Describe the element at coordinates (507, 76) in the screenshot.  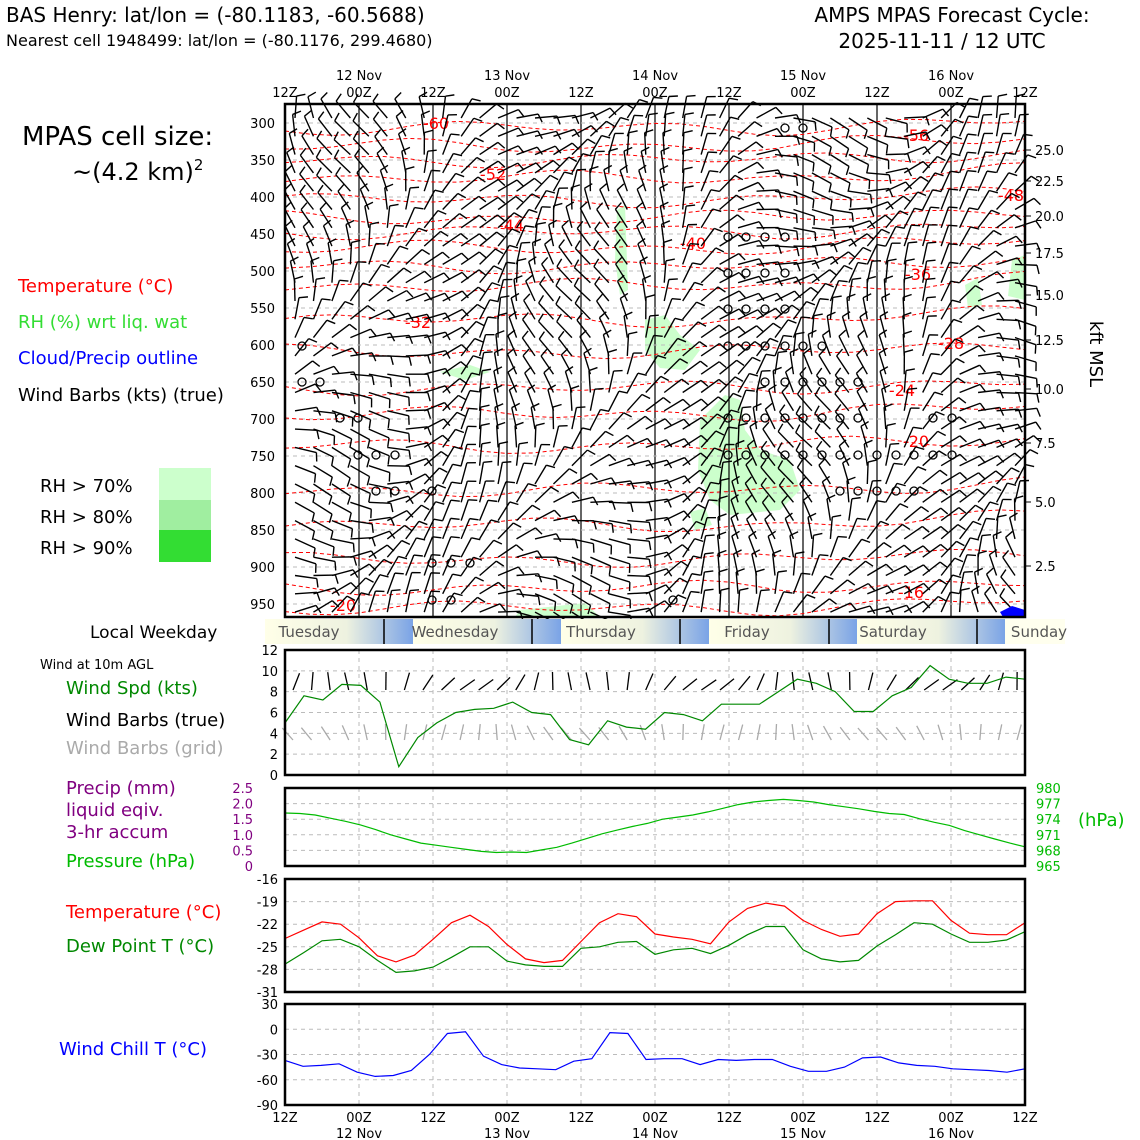
I see `top-date-label: 13 Nov` at that location.